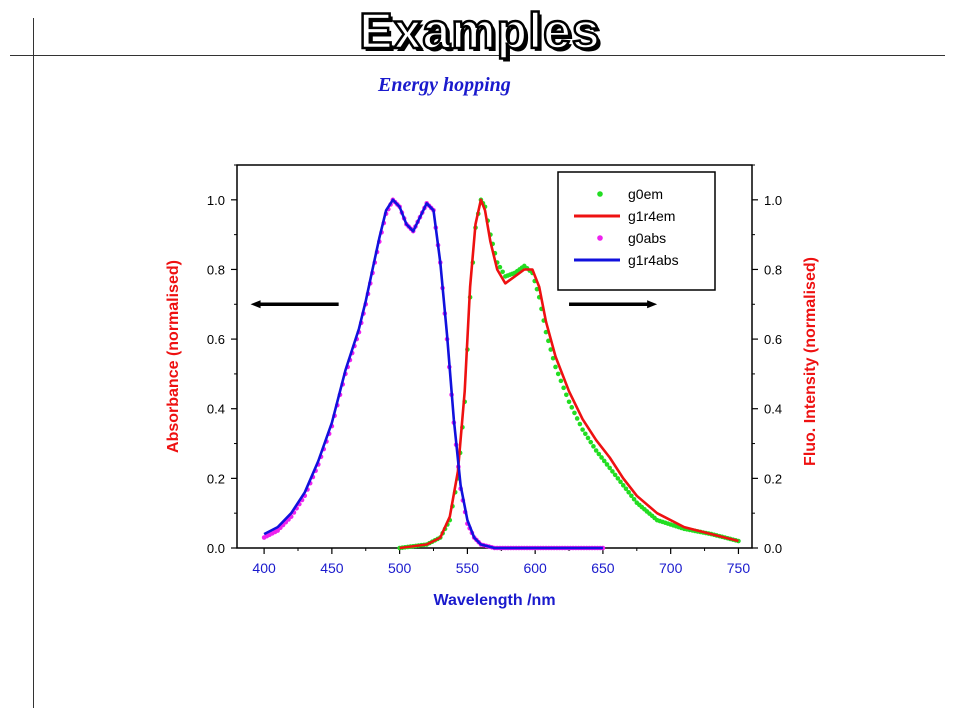 This screenshot has height=720, width=960. I want to click on x-tick-label: 750, so click(739, 568).